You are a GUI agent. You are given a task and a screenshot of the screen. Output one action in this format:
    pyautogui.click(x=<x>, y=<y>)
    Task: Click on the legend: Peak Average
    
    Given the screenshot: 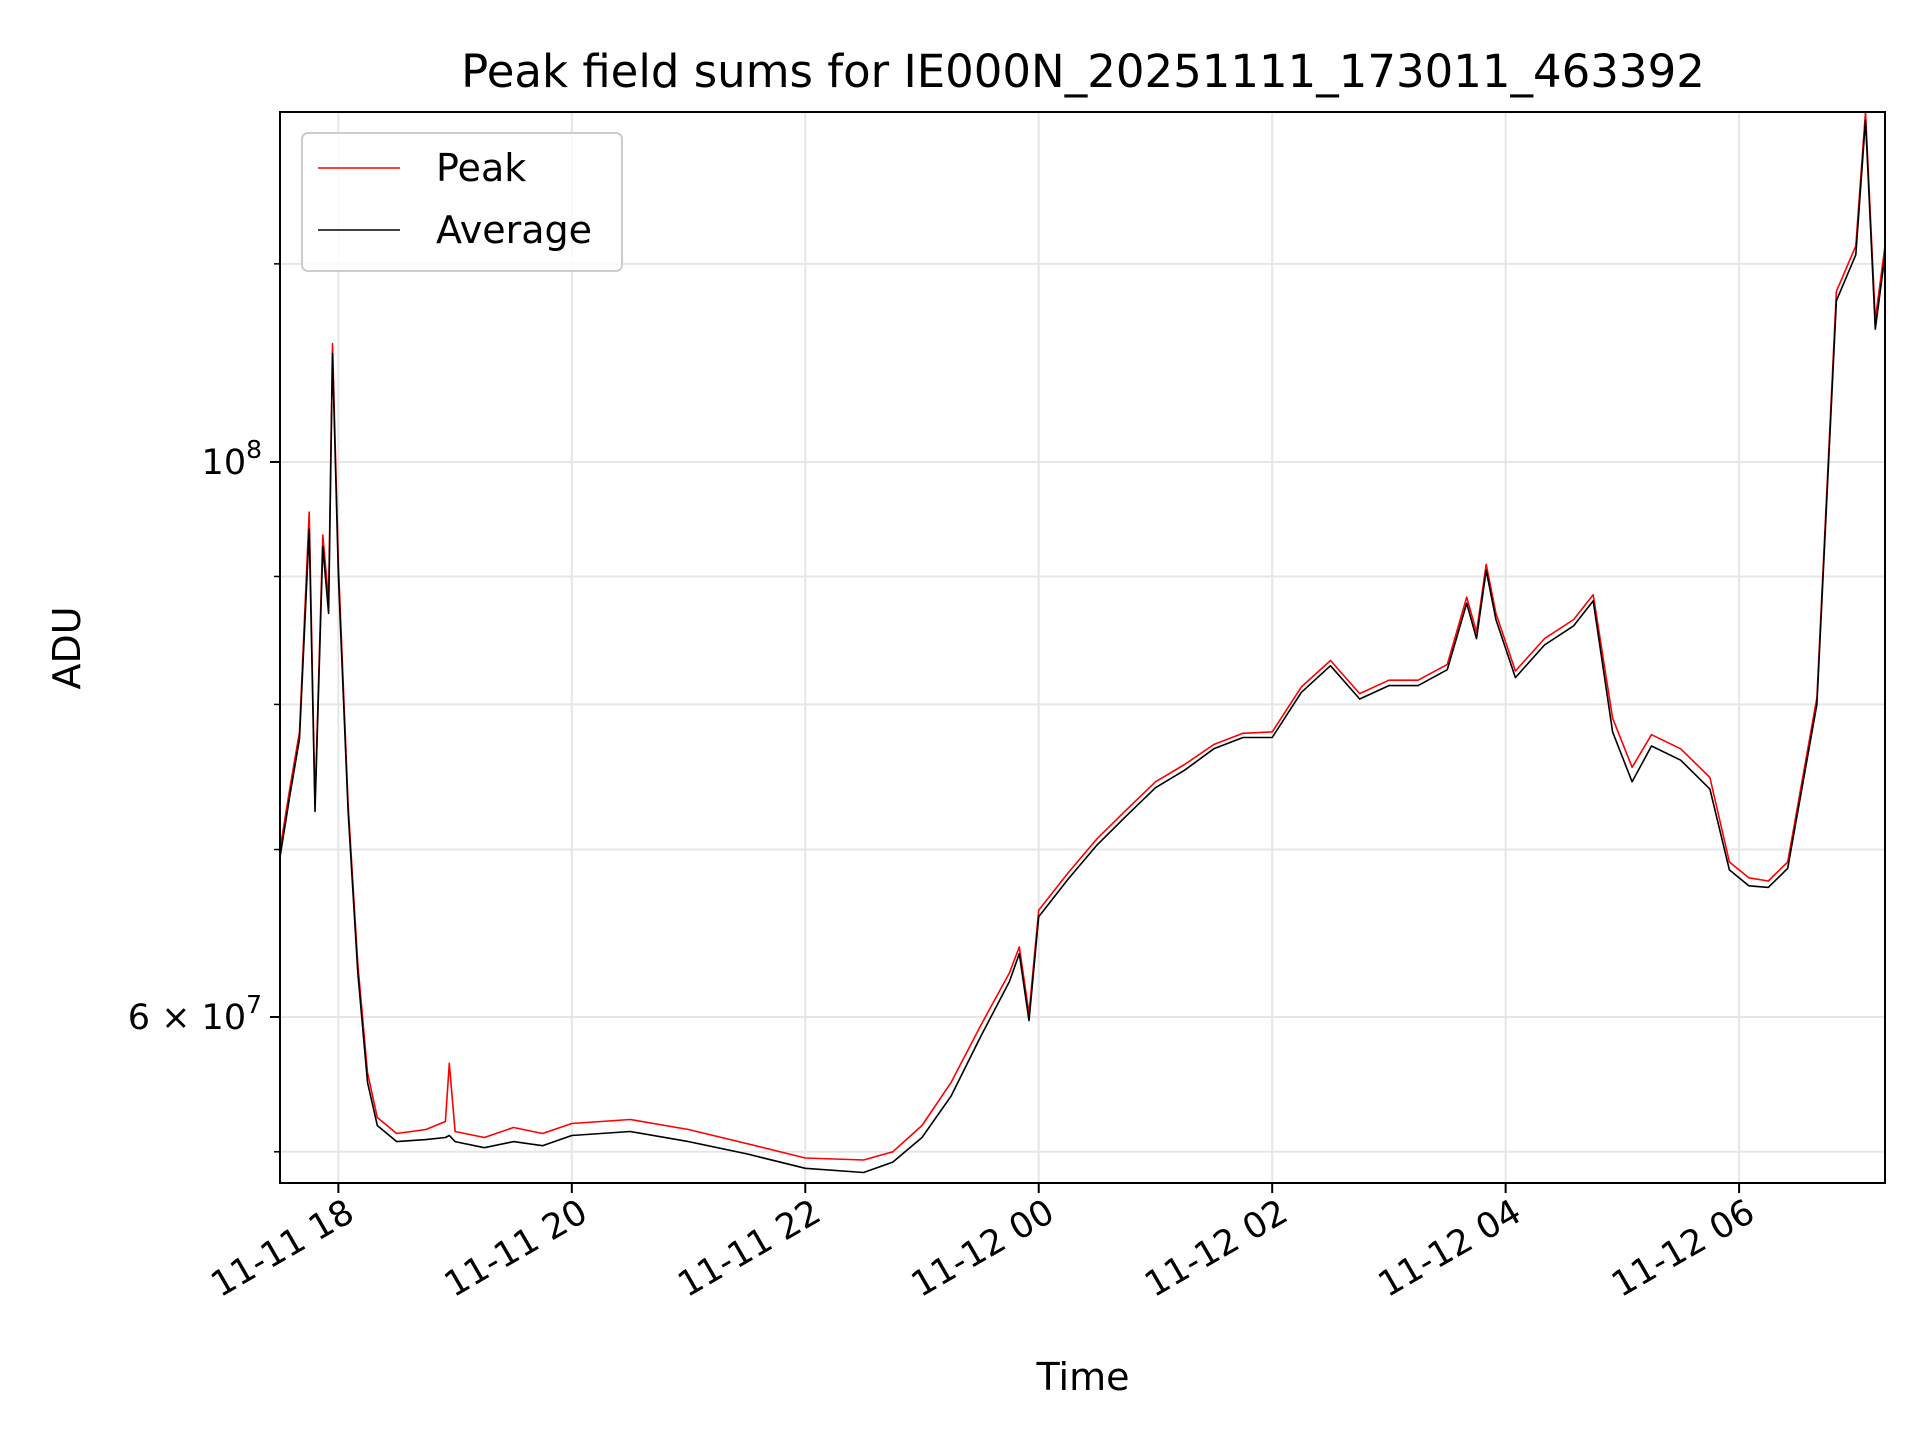 What is the action you would take?
    pyautogui.click(x=462, y=202)
    